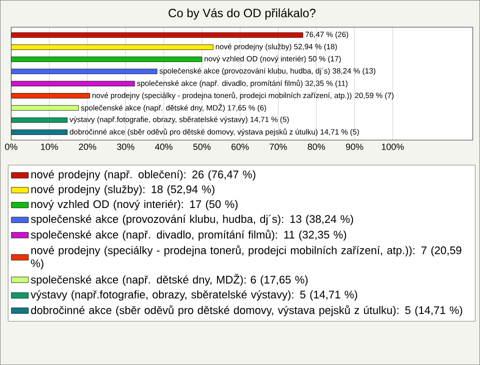 The height and width of the screenshot is (365, 480). What do you see at coordinates (240, 147) in the screenshot?
I see `x-tick-label: 60%` at bounding box center [240, 147].